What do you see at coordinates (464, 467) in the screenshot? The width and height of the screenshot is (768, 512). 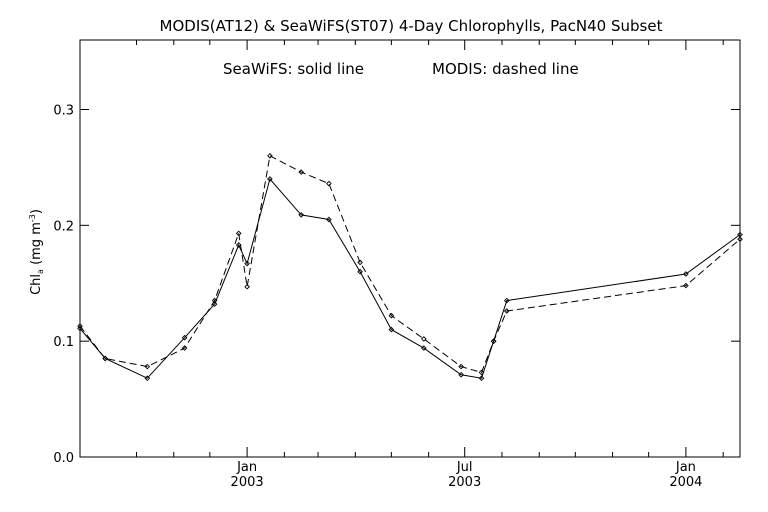 I see `x-tick-label-month: Jul` at bounding box center [464, 467].